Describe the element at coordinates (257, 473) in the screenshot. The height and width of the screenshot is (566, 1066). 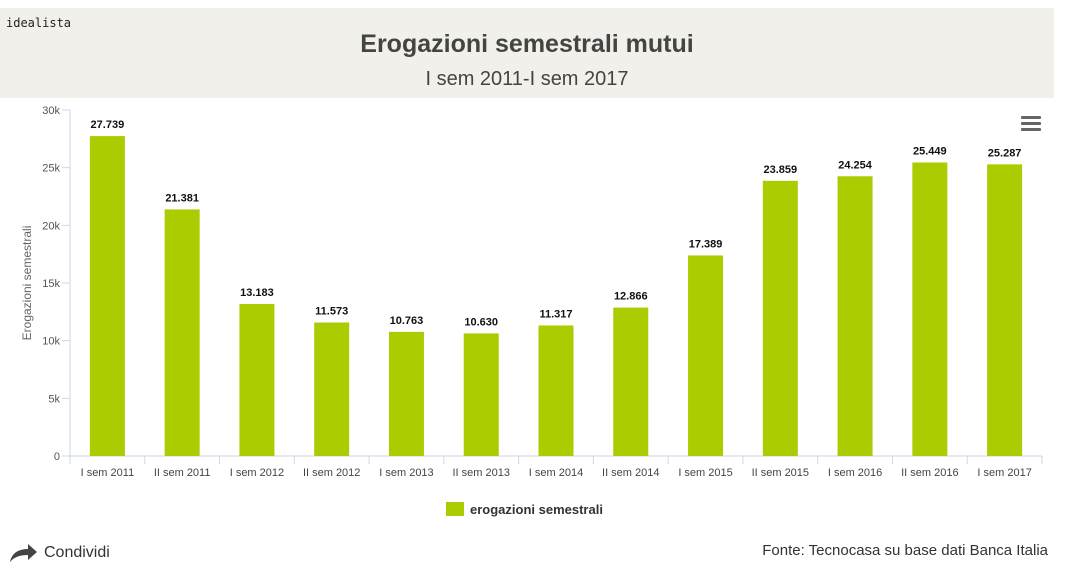
I see `x-tick-label: I sem 2012` at that location.